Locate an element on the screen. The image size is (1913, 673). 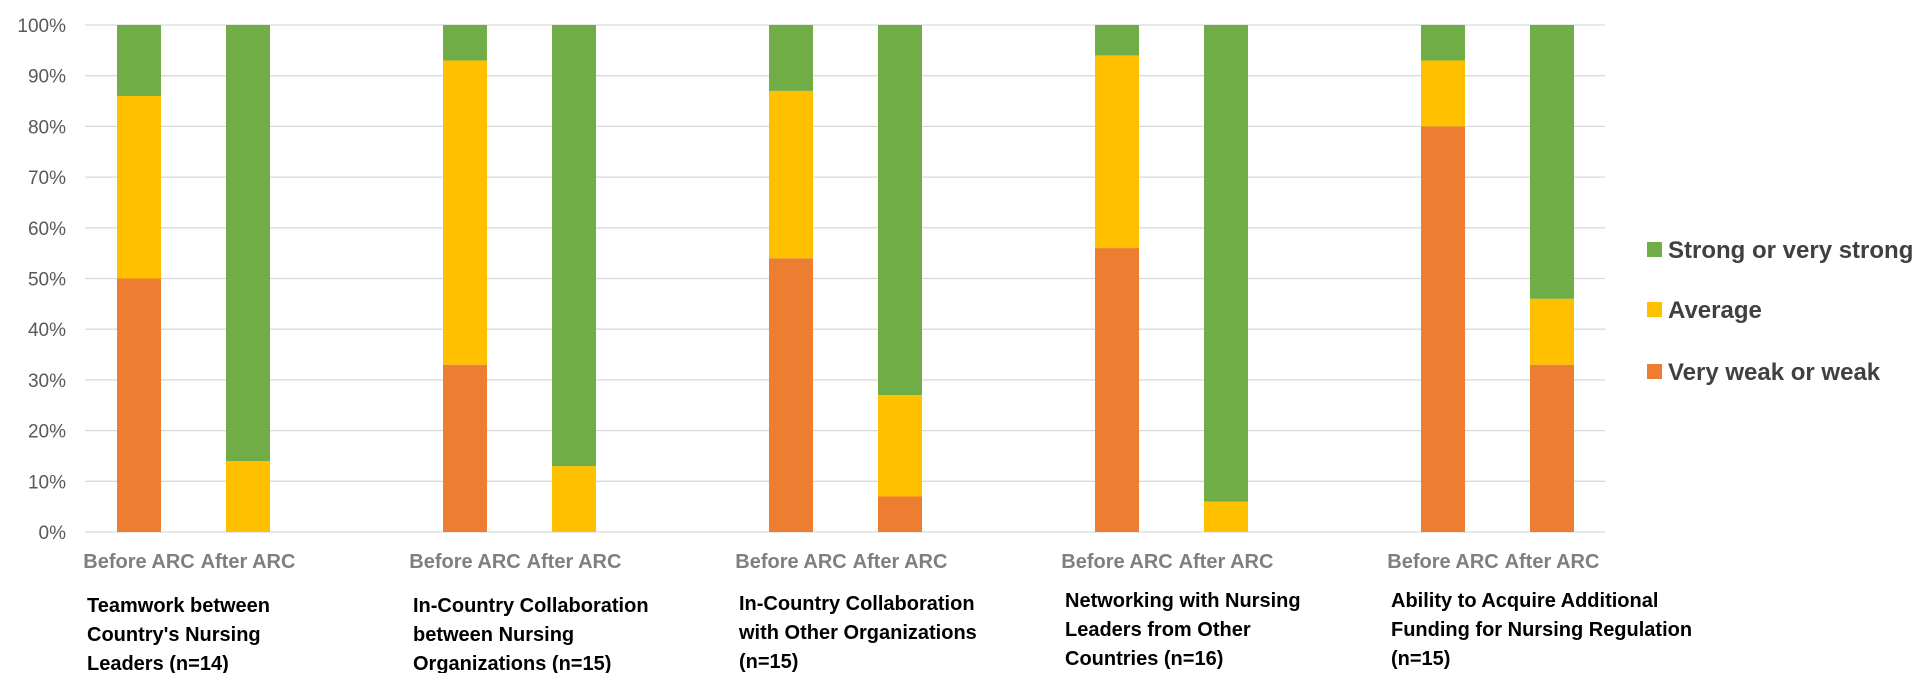
legend-label: Average is located at coordinates (1715, 310).